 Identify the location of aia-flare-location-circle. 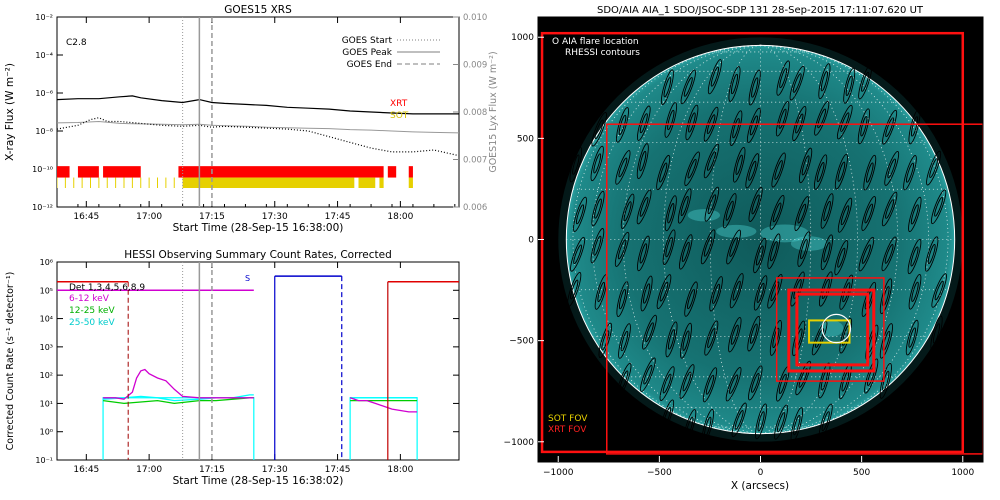
(836, 328).